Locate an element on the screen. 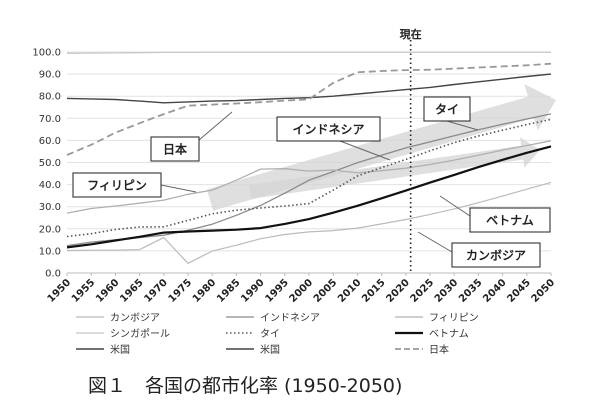 The image size is (600, 411). y-tick-label: 80.0 is located at coordinates (50, 97).